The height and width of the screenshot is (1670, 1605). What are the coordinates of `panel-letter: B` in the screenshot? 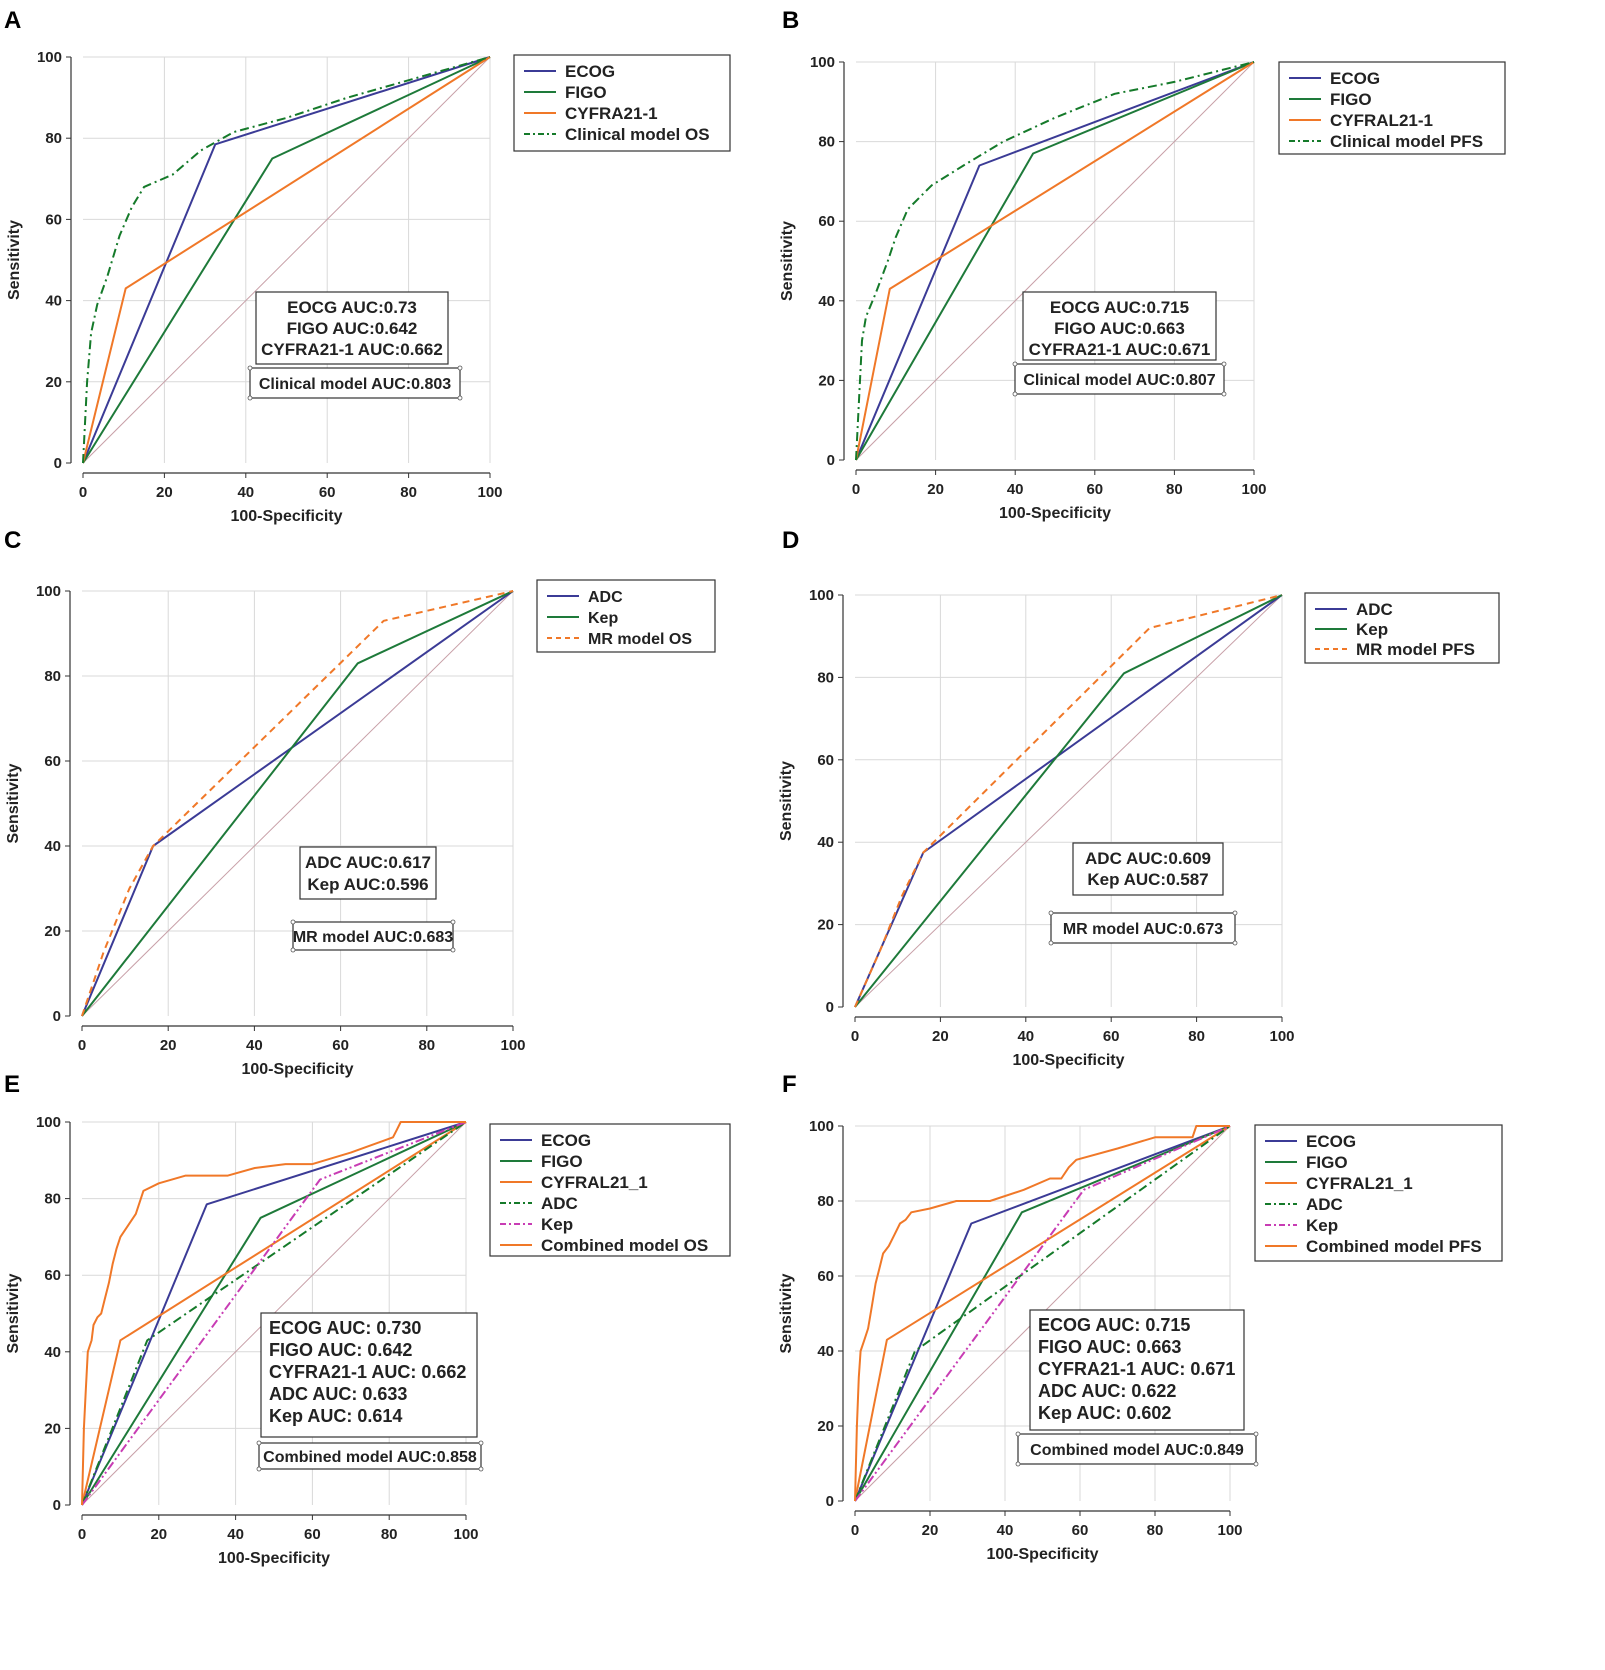 It's located at (790, 20).